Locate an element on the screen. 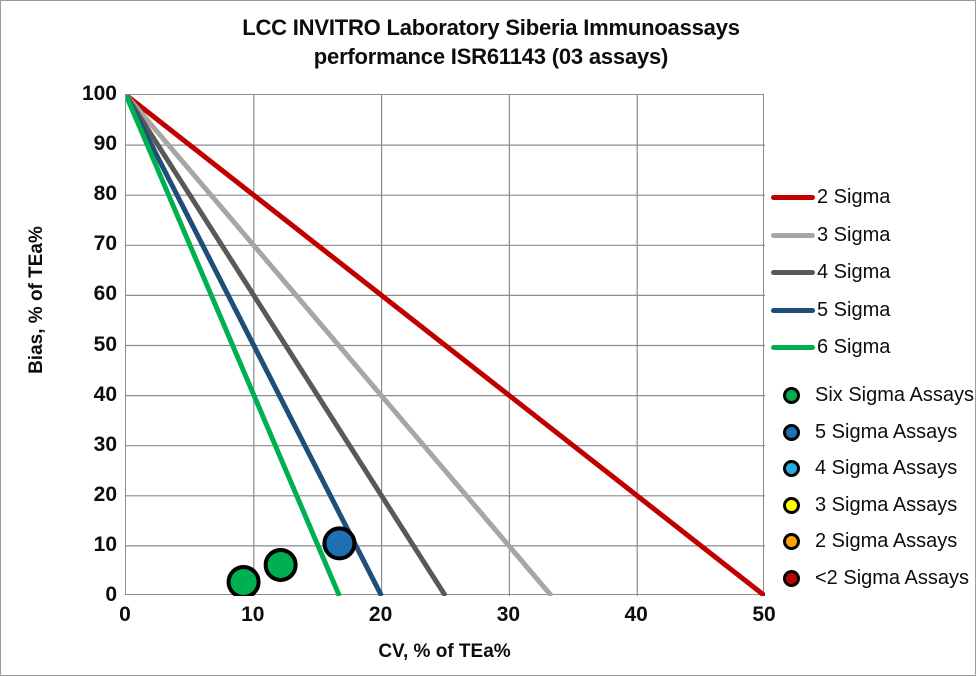 This screenshot has width=976, height=676. legend-marker-label: 3 Sigma Assays is located at coordinates (886, 504).